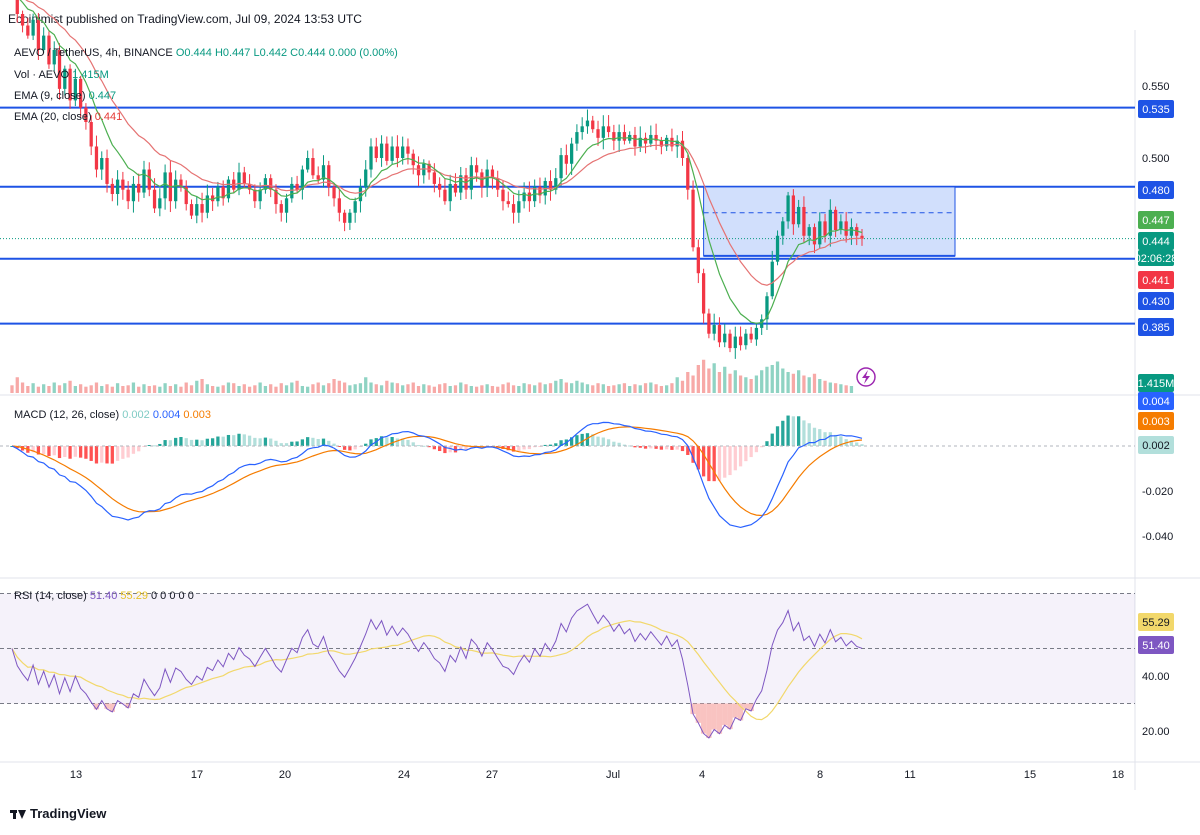  Describe the element at coordinates (866, 377) in the screenshot. I see `lightning-icon` at that location.